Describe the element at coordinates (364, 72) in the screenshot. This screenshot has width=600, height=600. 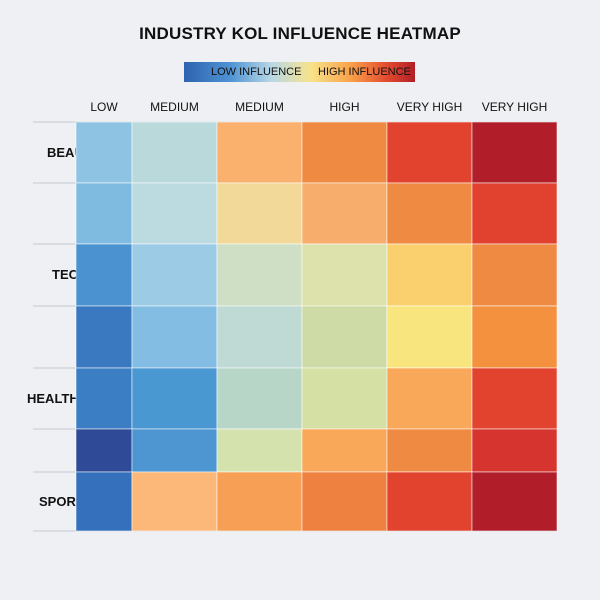
I see `legend-high-label: HIGH INFLUENCE` at that location.